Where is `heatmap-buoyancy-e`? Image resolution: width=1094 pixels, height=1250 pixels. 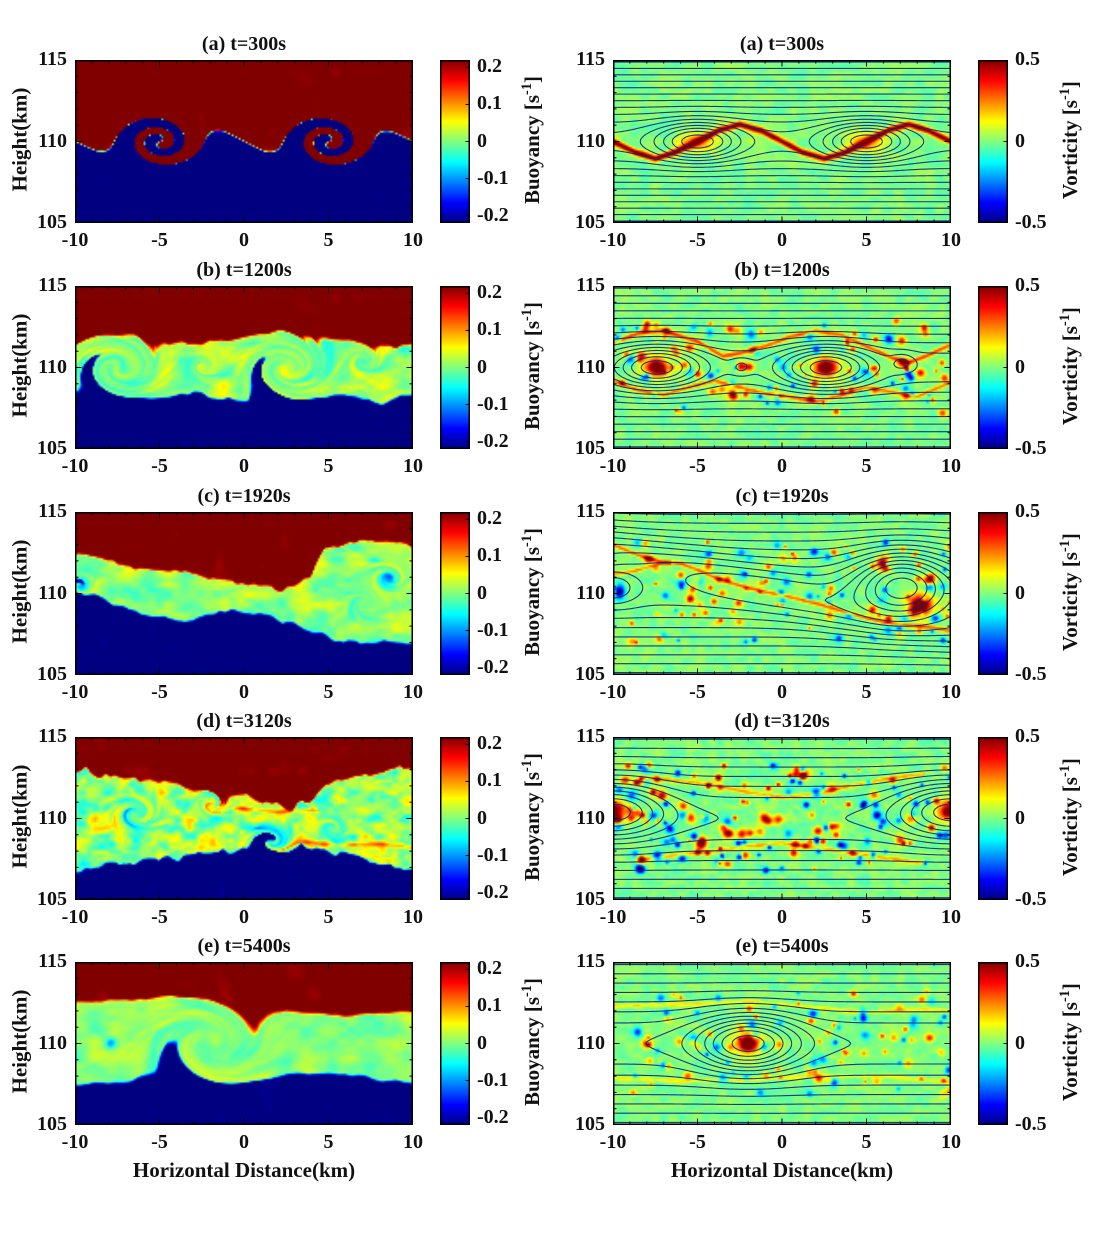
heatmap-buoyancy-e is located at coordinates (244, 1043).